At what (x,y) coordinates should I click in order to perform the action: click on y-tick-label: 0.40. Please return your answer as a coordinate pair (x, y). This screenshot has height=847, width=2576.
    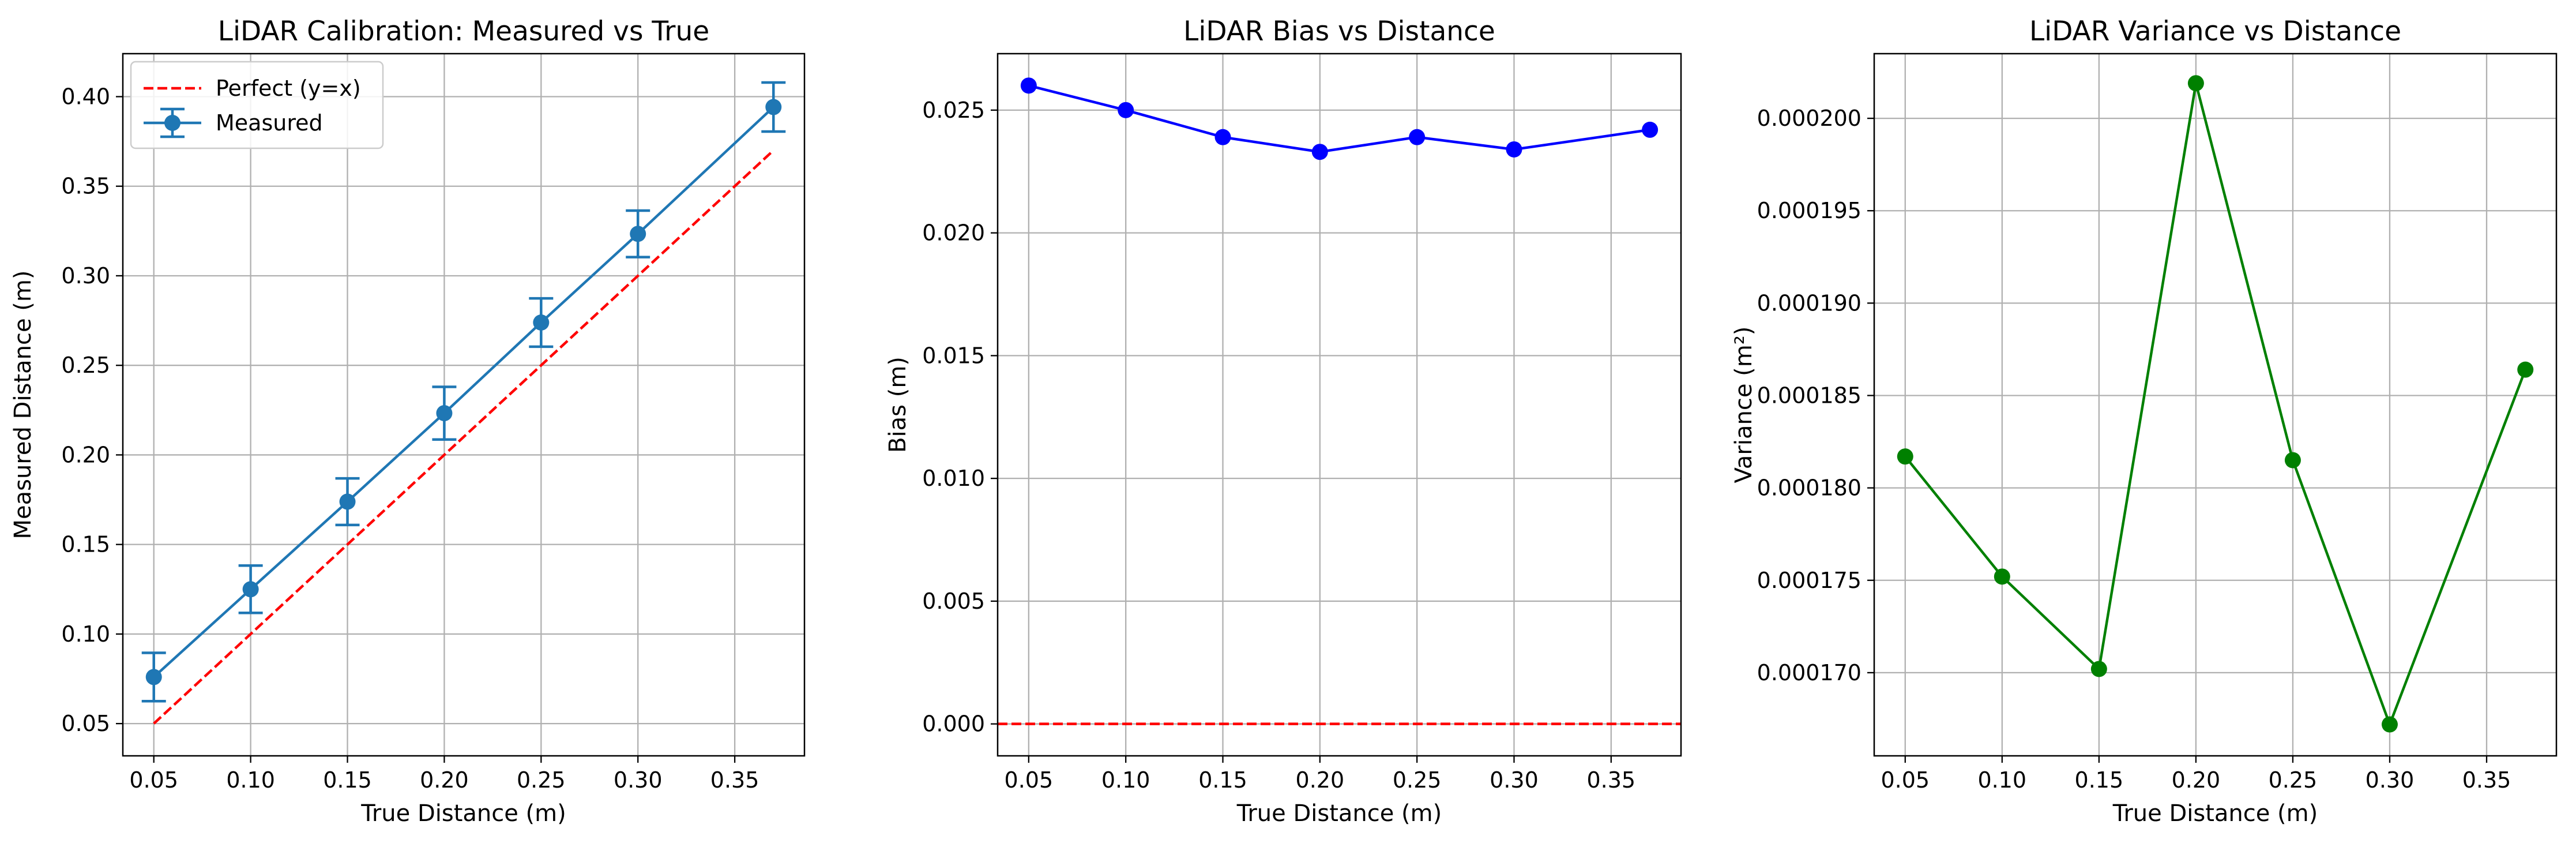
    Looking at the image, I should click on (85, 97).